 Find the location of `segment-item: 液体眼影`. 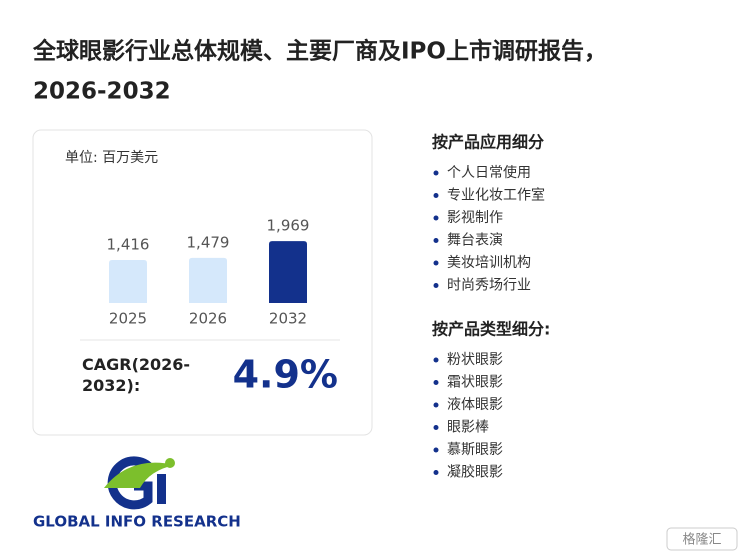

segment-item: 液体眼影 is located at coordinates (475, 405).